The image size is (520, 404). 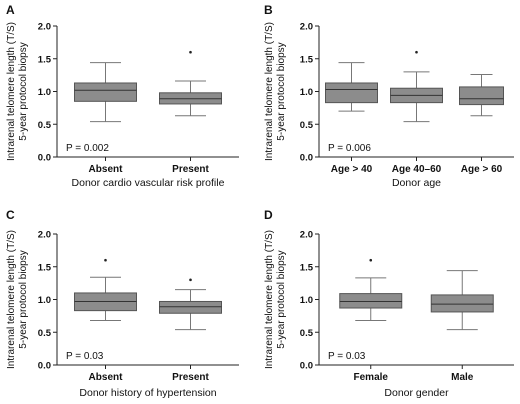 What do you see at coordinates (417, 169) in the screenshot?
I see `x-category-label: Age 40–60` at bounding box center [417, 169].